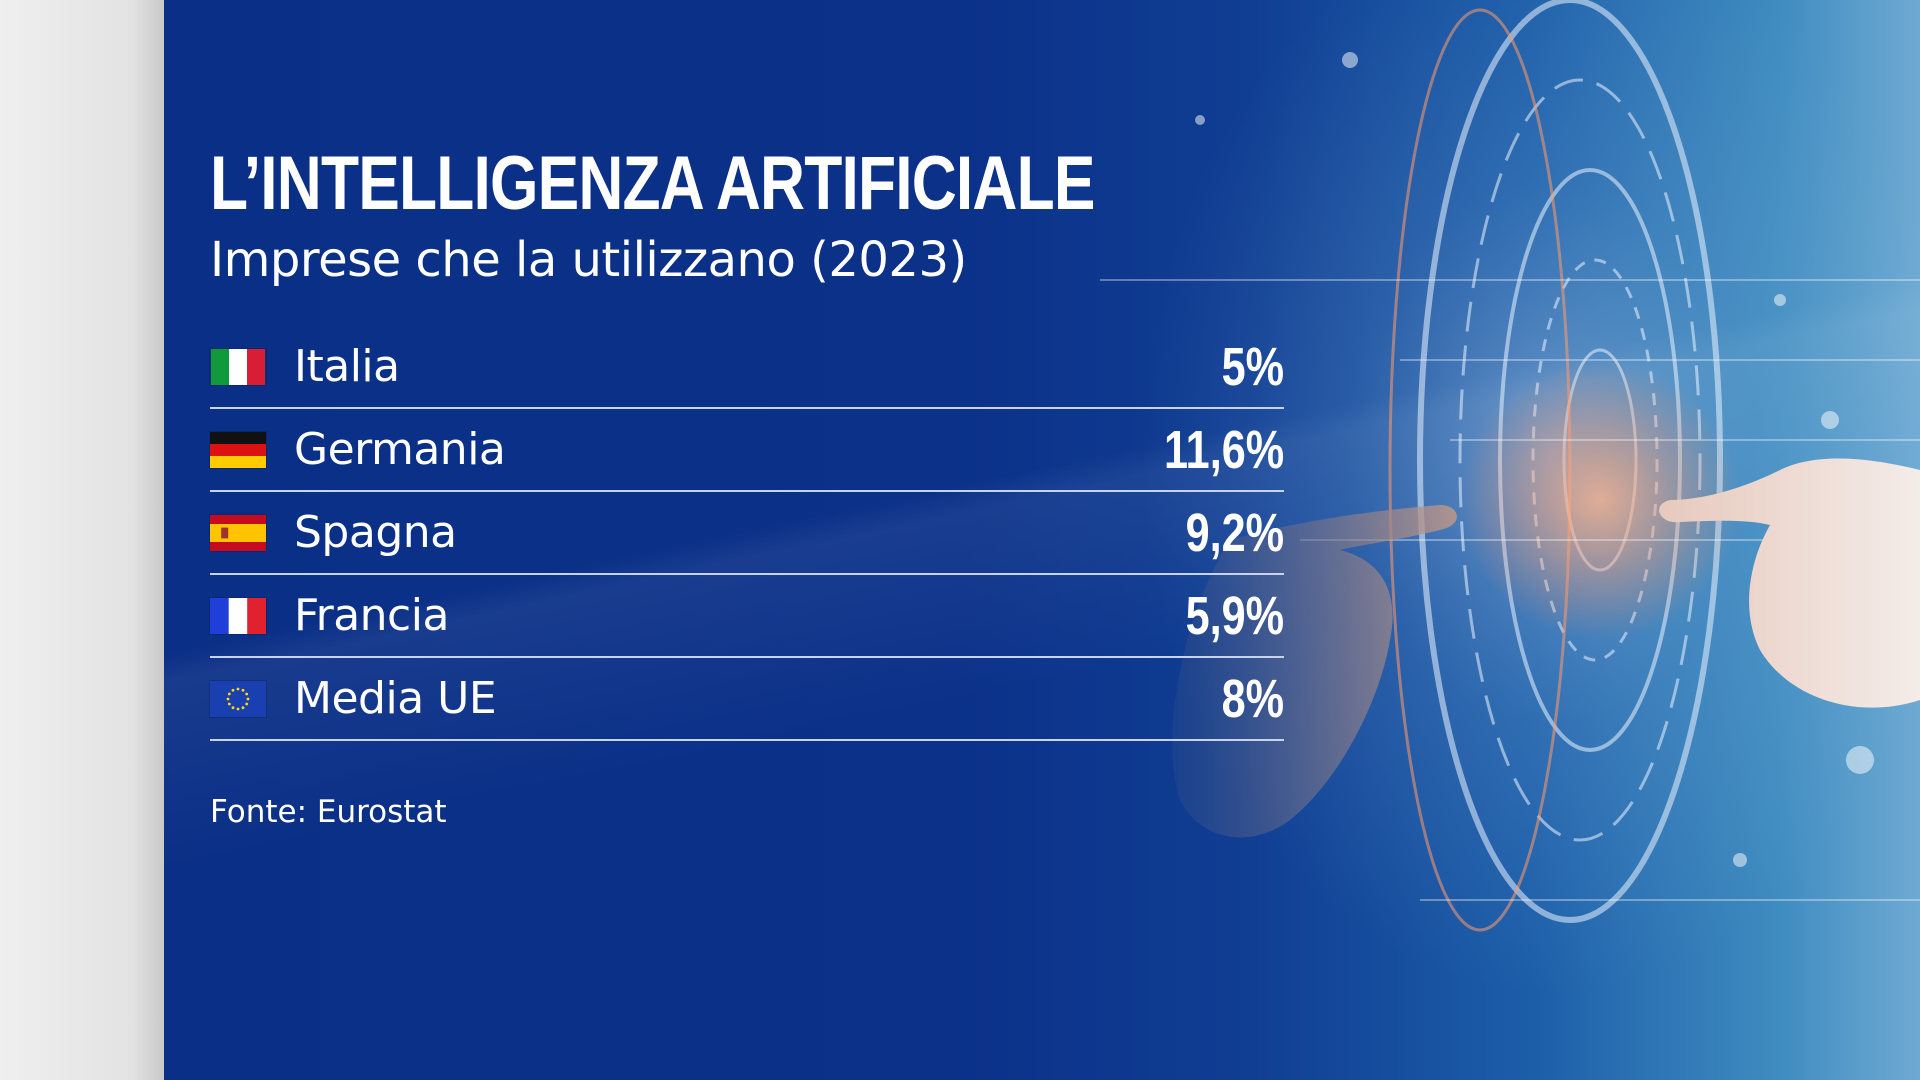 This screenshot has height=1080, width=1920. I want to click on eu-flag-icon, so click(238, 698).